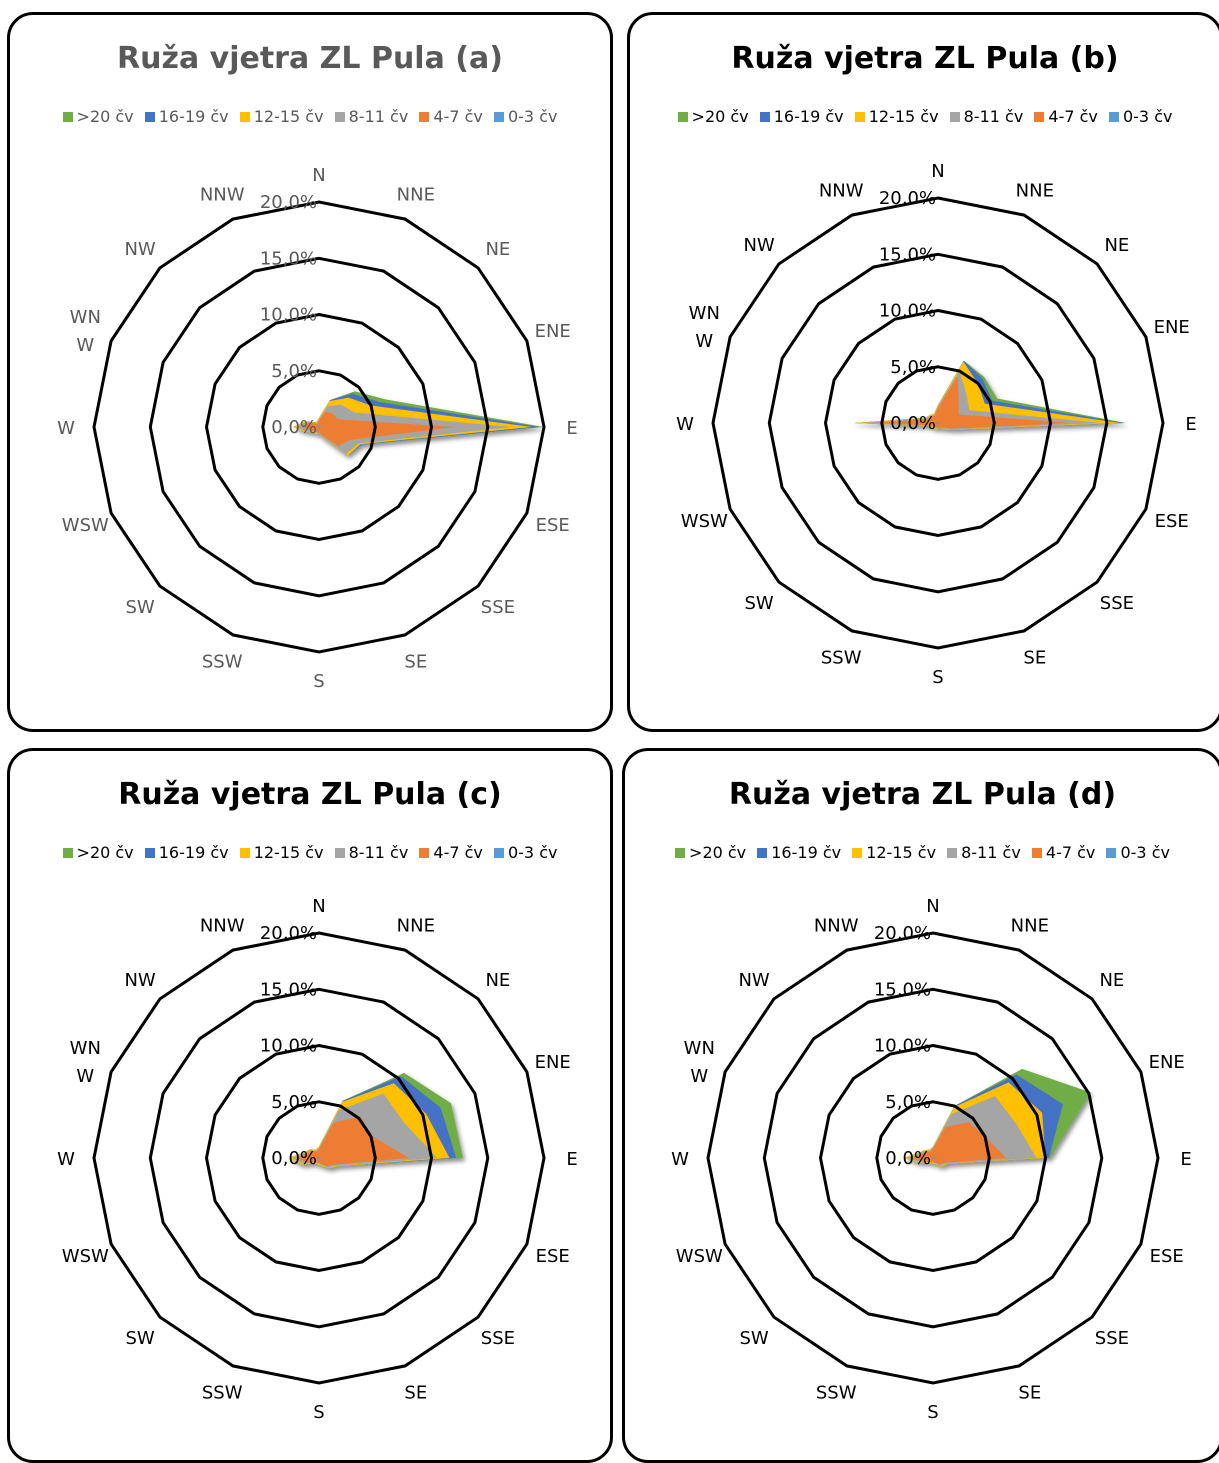 The image size is (1219, 1463). What do you see at coordinates (310, 794) in the screenshot?
I see `chart-title: Ruža vjetra ZL Pula (c)` at bounding box center [310, 794].